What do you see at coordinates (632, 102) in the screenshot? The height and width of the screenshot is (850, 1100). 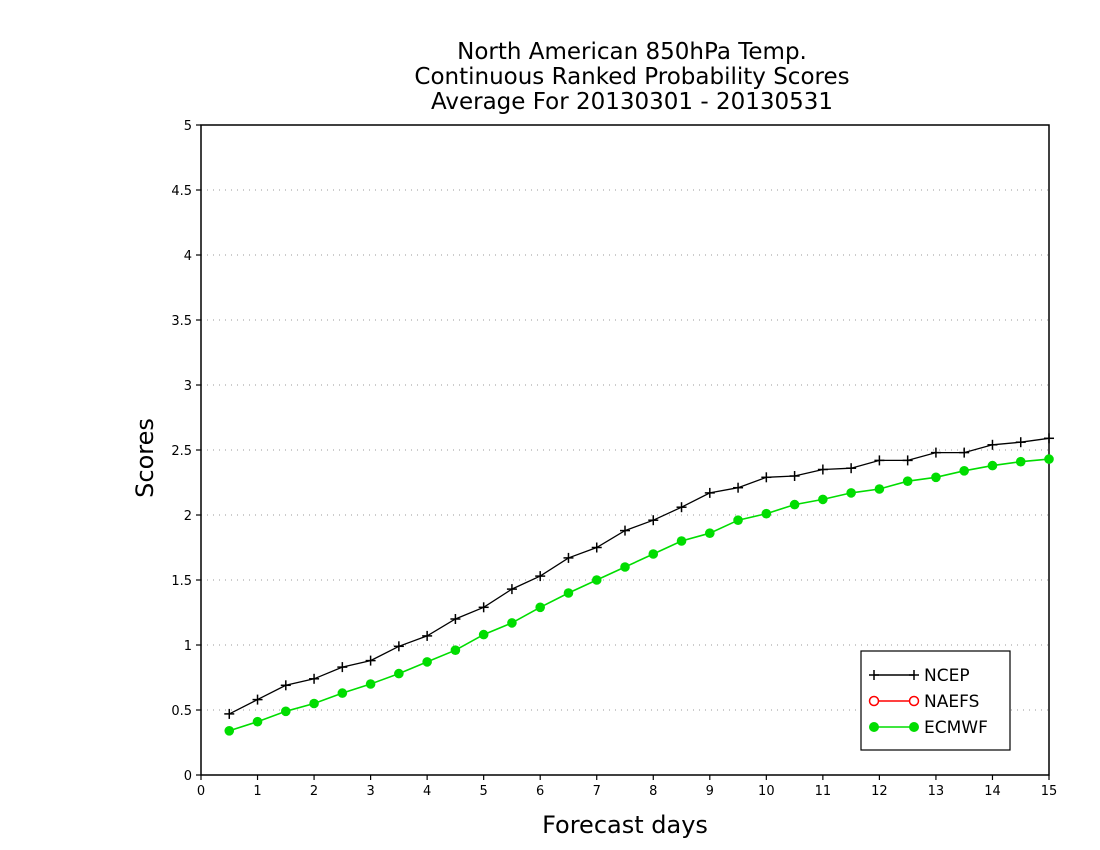 I see `chart-title-line: Average For 20130301 - 20130531` at bounding box center [632, 102].